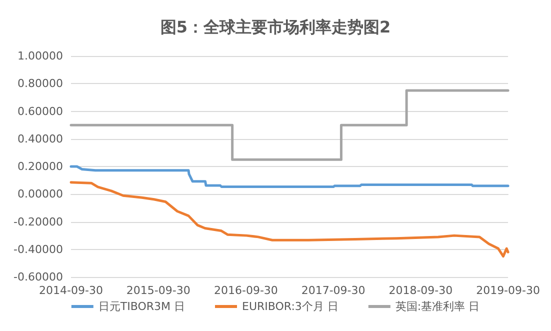  Describe the element at coordinates (71, 290) in the screenshot. I see `x-tick-label: 2014-09-30` at that location.